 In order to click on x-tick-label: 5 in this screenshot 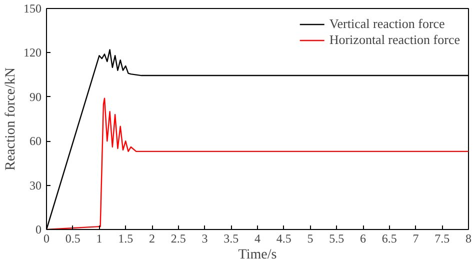, I will do `click(310, 239)`.